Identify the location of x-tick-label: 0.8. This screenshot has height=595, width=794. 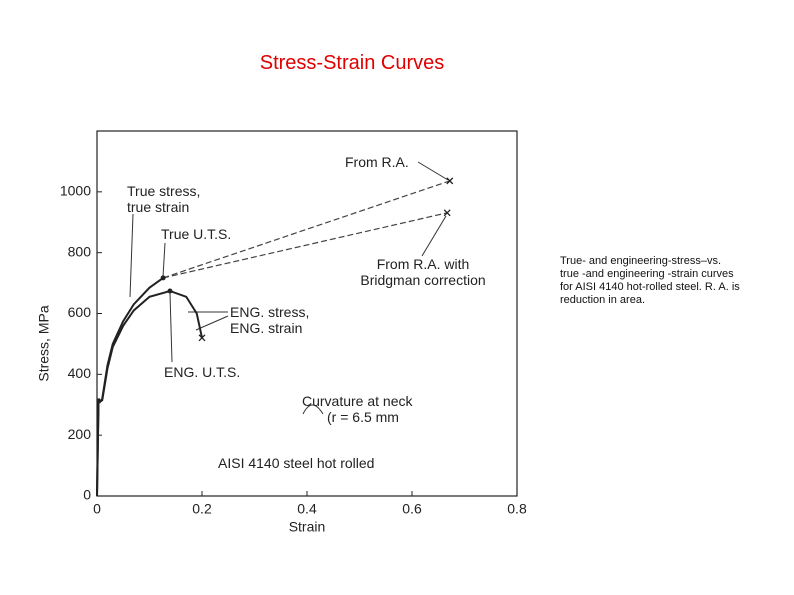
(517, 509).